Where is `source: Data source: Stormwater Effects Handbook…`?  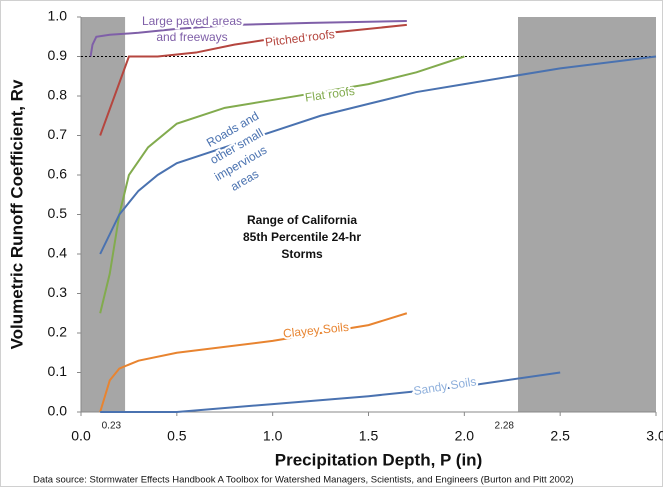 source: Data source: Stormwater Effects Handbook… is located at coordinates (303, 480).